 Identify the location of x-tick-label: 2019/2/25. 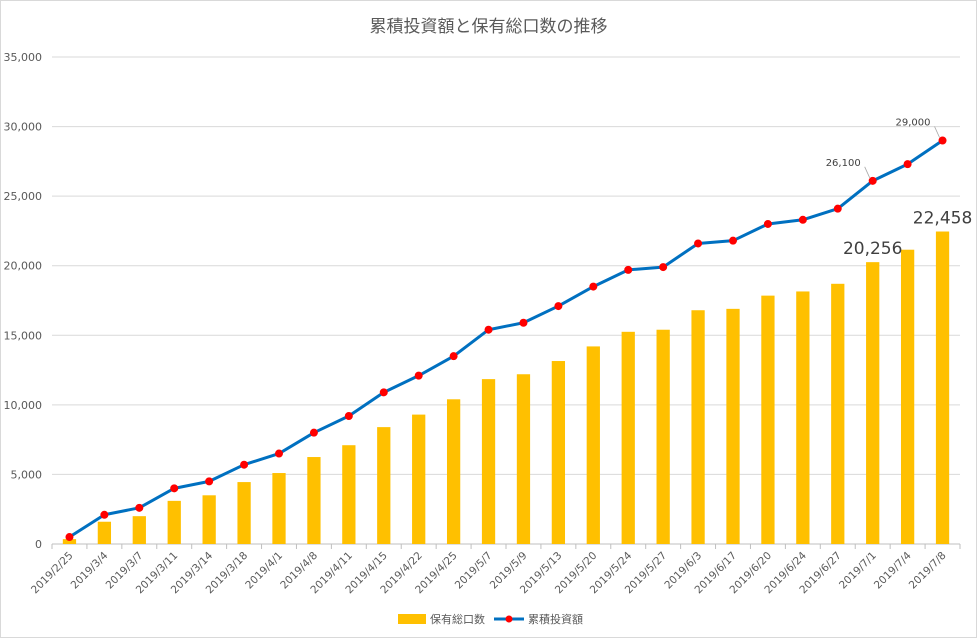
(52, 573).